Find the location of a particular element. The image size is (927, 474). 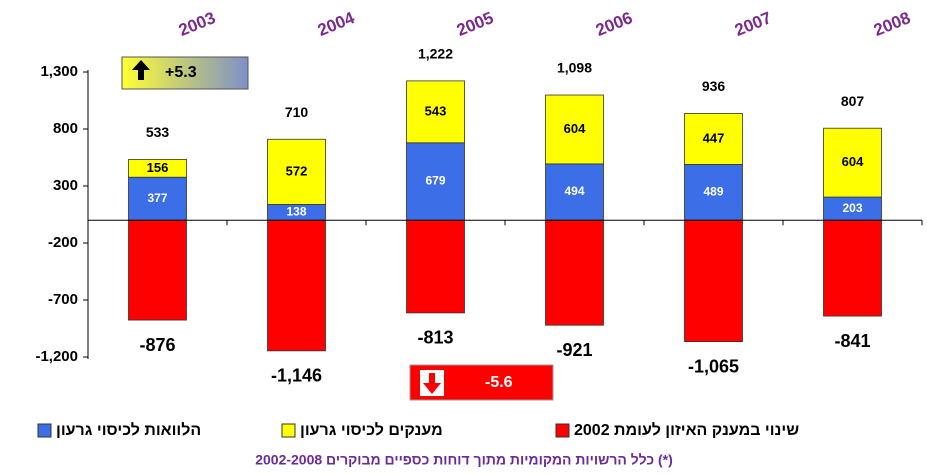

value-label: 203 is located at coordinates (852, 208).